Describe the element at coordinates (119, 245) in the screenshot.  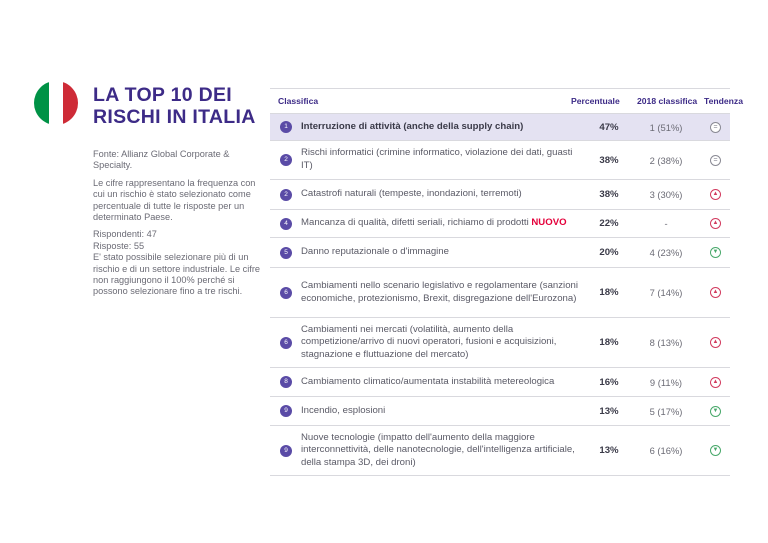
I see `responses-count: Risposte: 55` at that location.